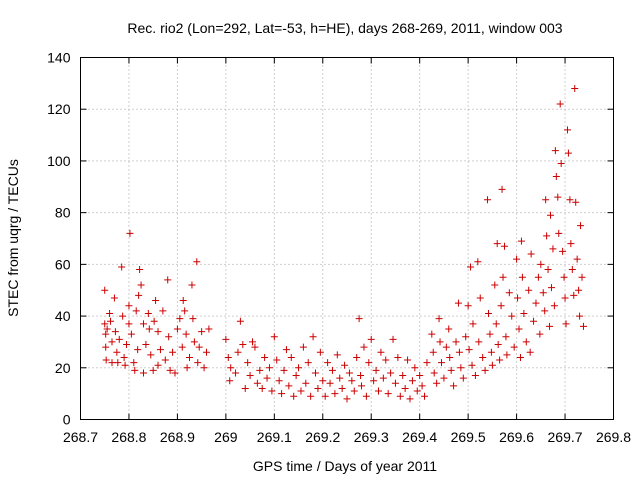 The height and width of the screenshot is (480, 640). I want to click on x-tick-label: 269.2, so click(322, 437).